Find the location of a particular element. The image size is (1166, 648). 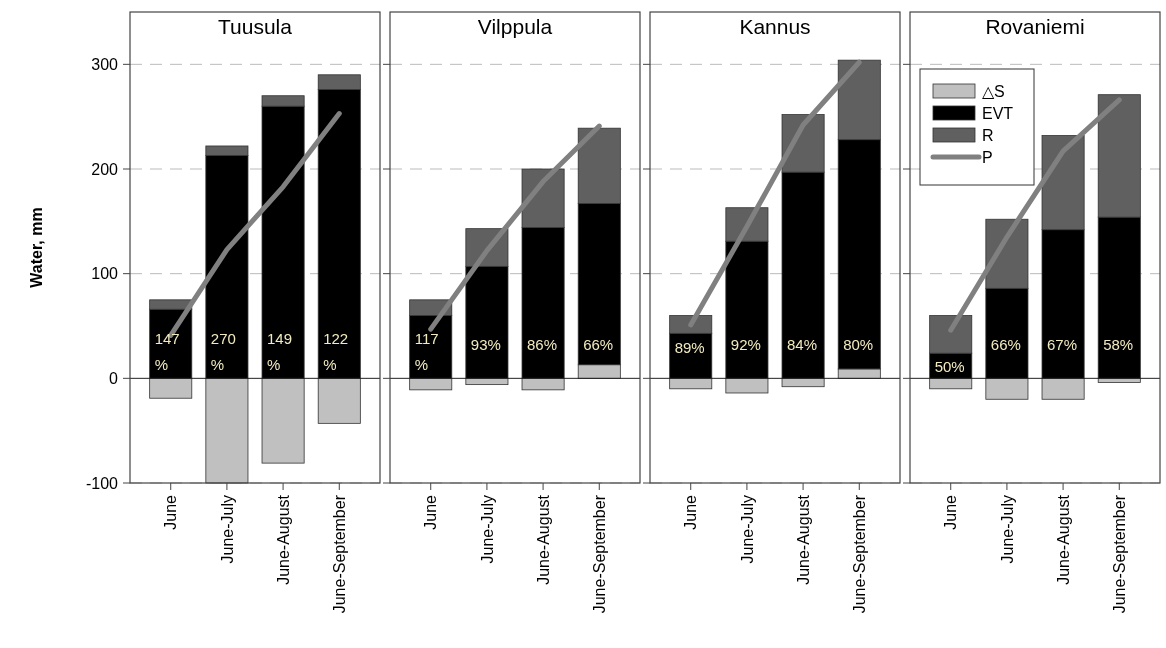

chart-title: Vilppula is located at coordinates (515, 26).